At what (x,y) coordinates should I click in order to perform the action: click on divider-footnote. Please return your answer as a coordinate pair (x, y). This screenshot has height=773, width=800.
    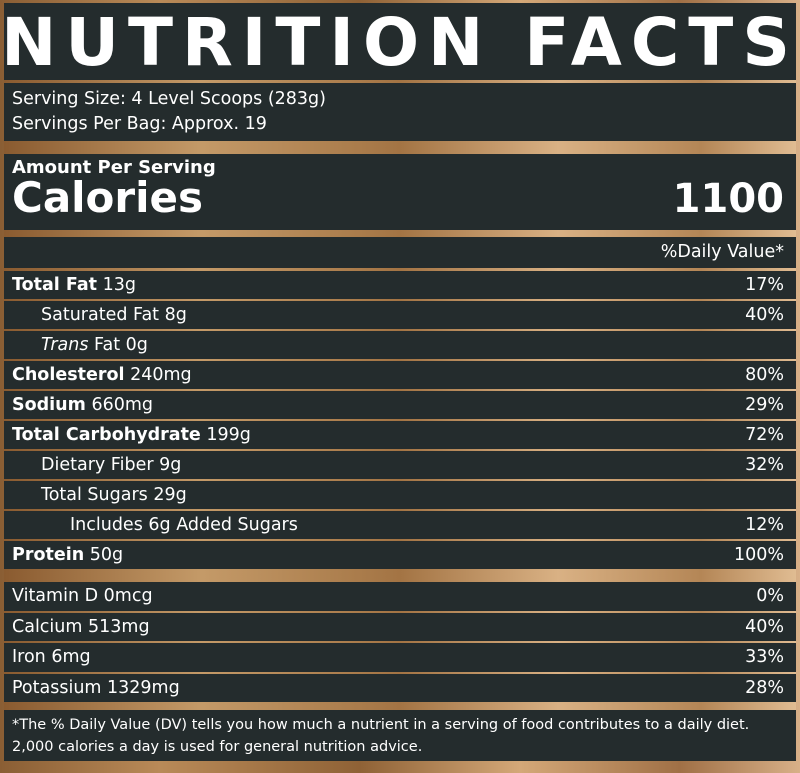
    Looking at the image, I should click on (400, 706).